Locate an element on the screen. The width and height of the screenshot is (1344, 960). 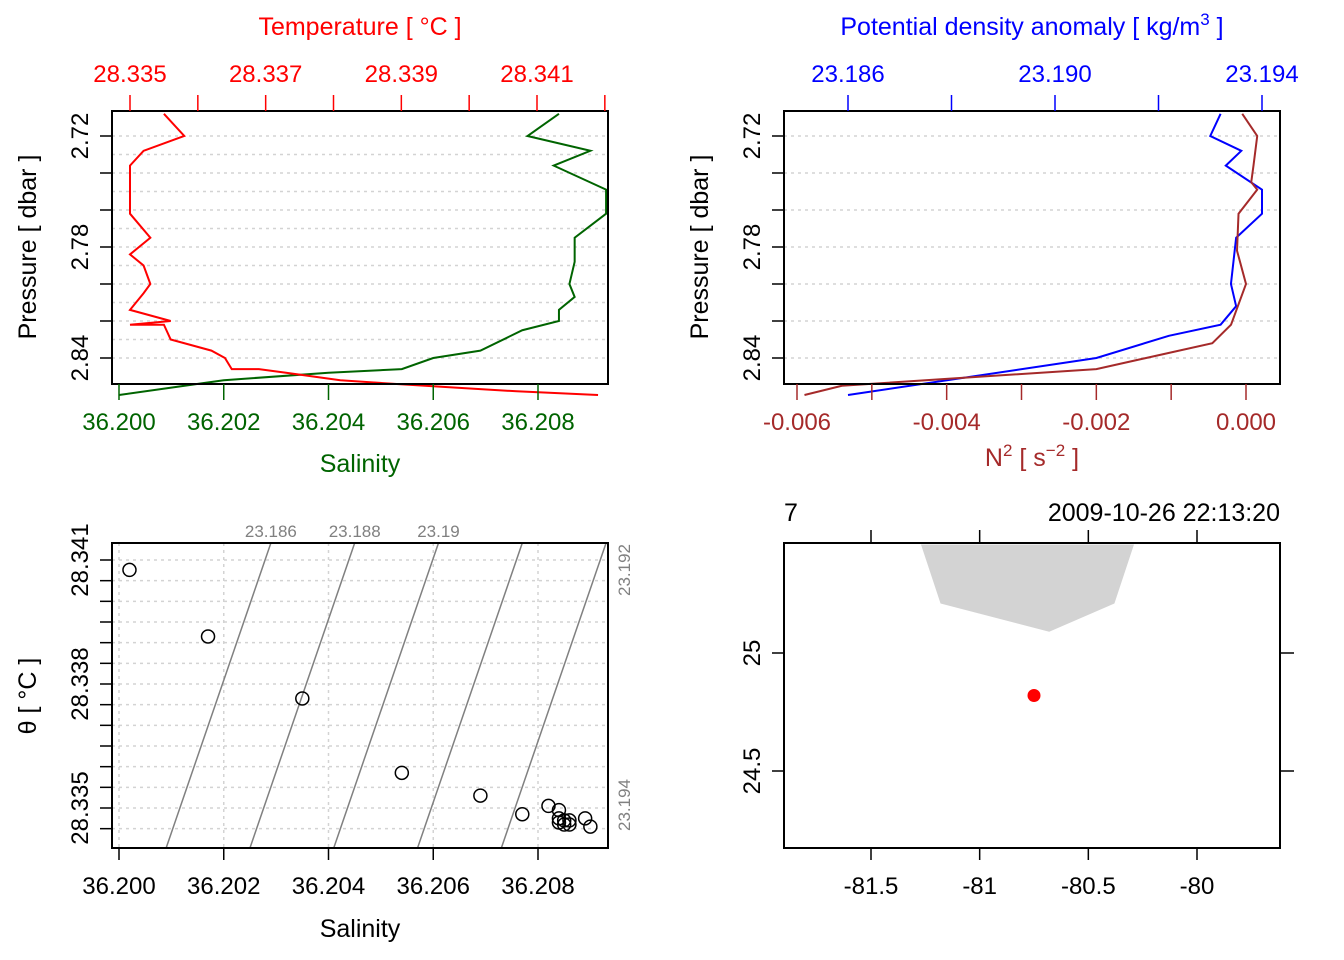
p4-station-marker is located at coordinates (1034, 695).